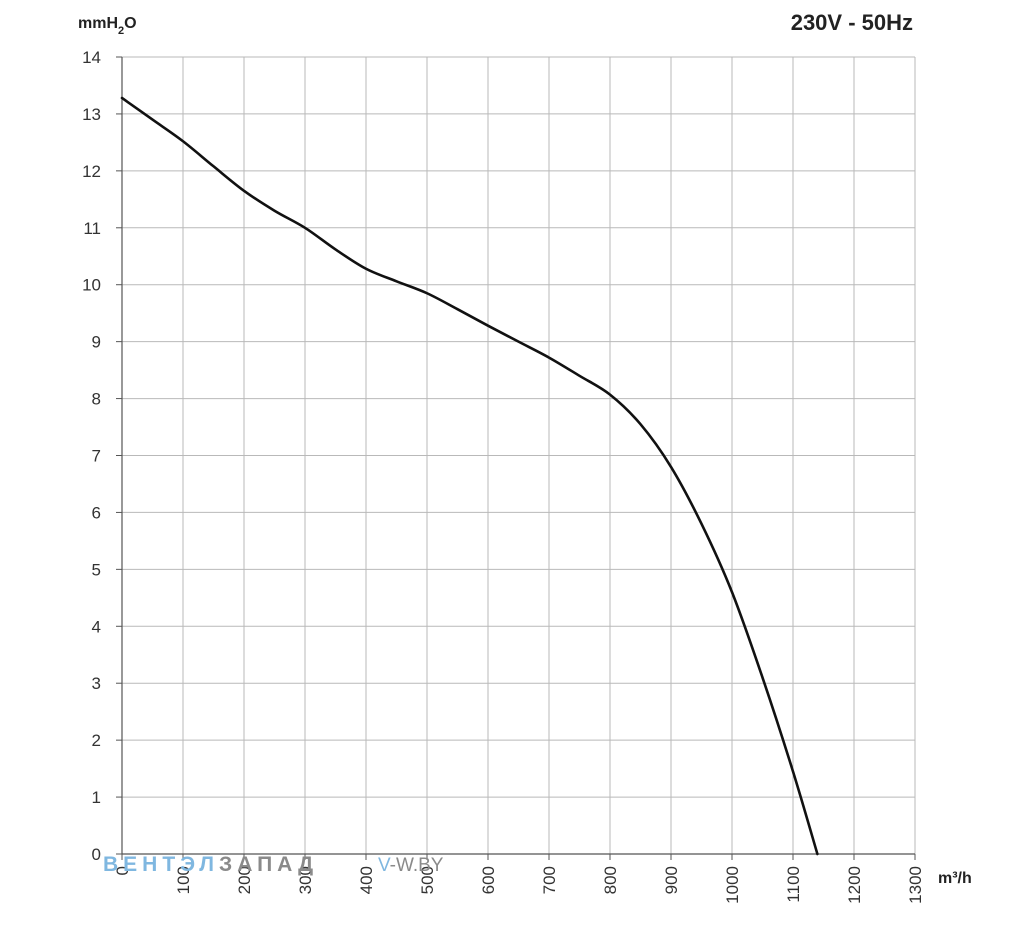 This screenshot has height=942, width=1011. I want to click on x-tick-label: 1300, so click(915, 885).